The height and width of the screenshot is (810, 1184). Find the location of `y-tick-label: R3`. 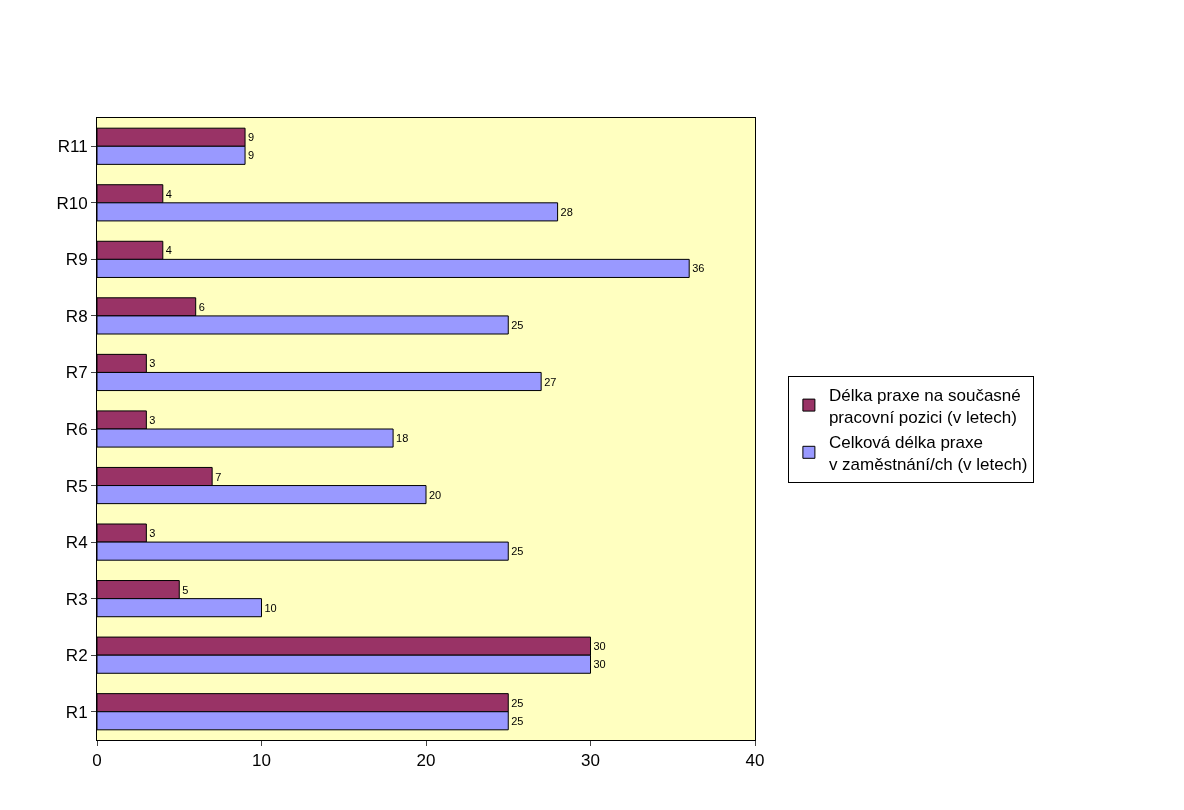

y-tick-label: R3 is located at coordinates (76, 599).